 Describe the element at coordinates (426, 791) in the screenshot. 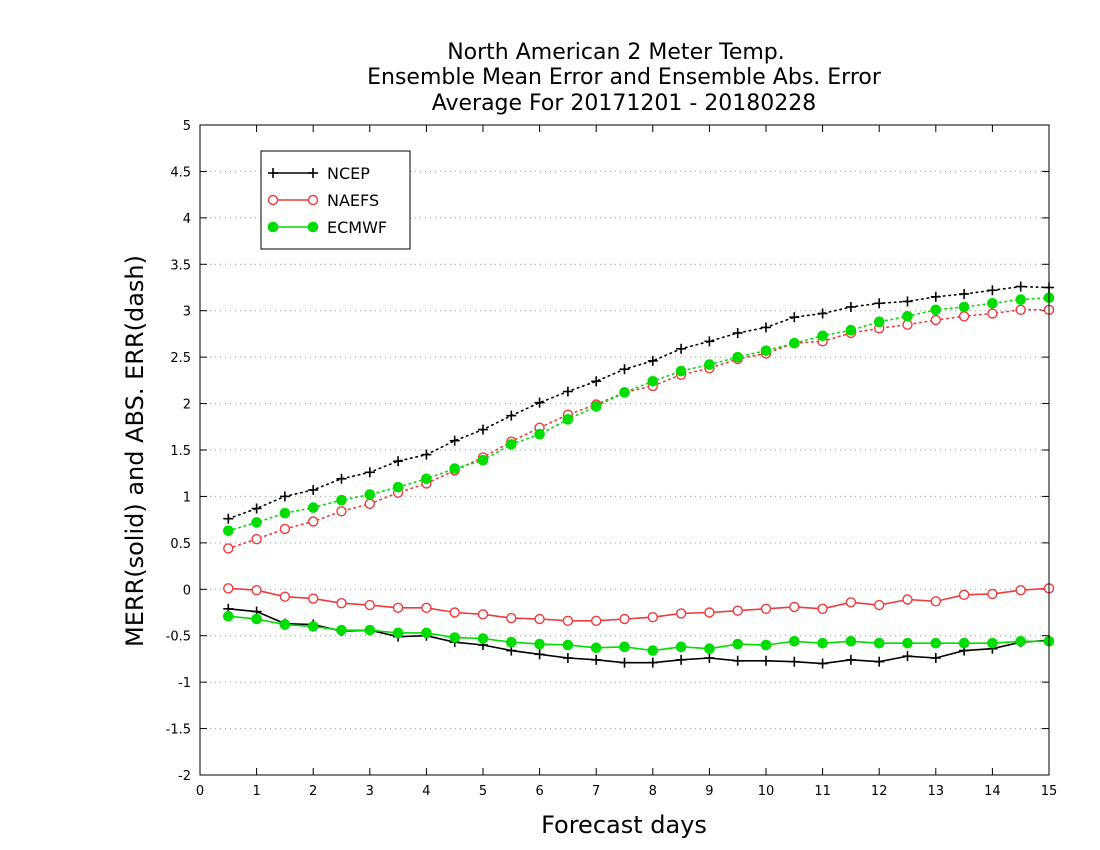

I see `x-tick-label: 4` at that location.